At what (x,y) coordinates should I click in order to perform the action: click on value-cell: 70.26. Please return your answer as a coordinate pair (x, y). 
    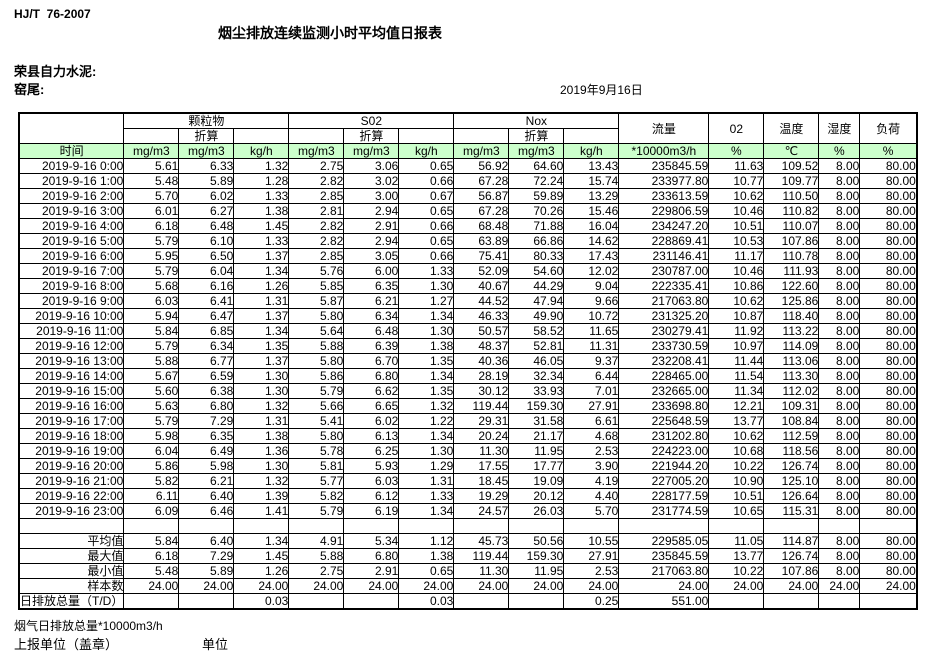
    Looking at the image, I should click on (536, 211).